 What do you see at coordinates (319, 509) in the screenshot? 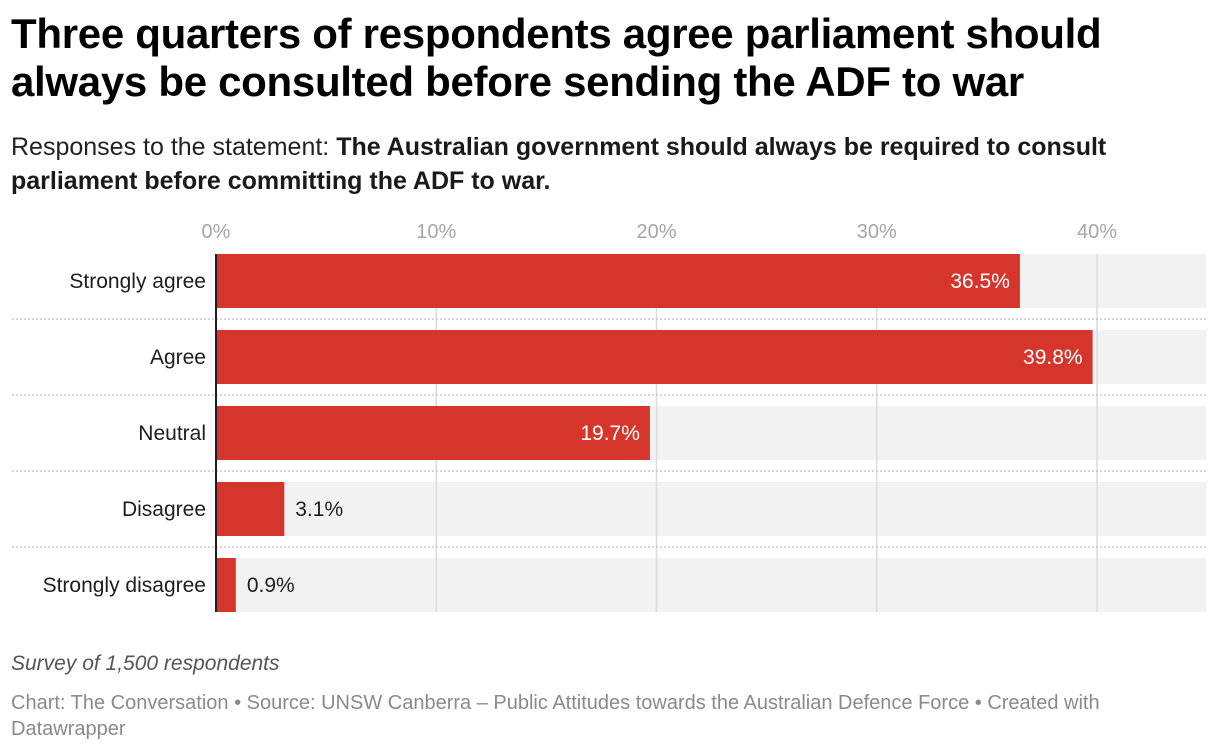
I see `value-label: 3.1%` at bounding box center [319, 509].